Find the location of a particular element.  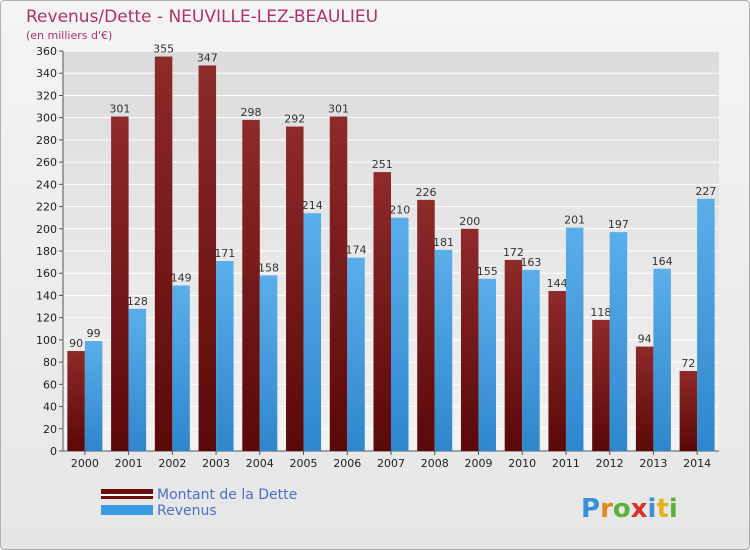

logo-letter: o is located at coordinates (622, 509).